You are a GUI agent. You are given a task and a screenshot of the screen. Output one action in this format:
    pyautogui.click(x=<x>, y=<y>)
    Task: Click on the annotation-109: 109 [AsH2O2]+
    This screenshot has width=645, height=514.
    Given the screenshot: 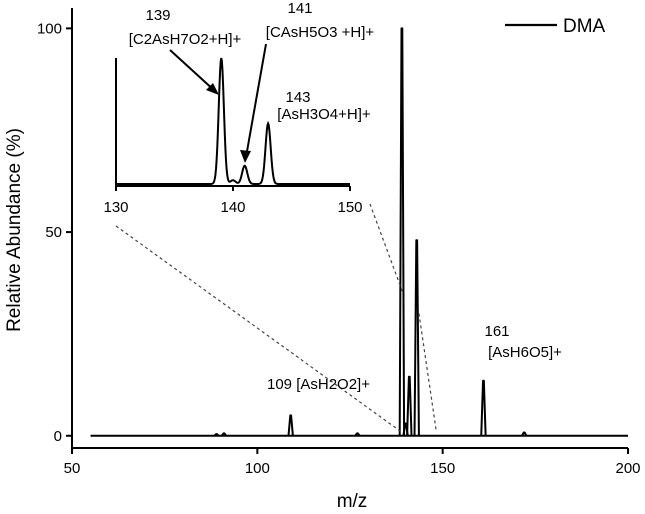 What is the action you would take?
    pyautogui.click(x=318, y=384)
    